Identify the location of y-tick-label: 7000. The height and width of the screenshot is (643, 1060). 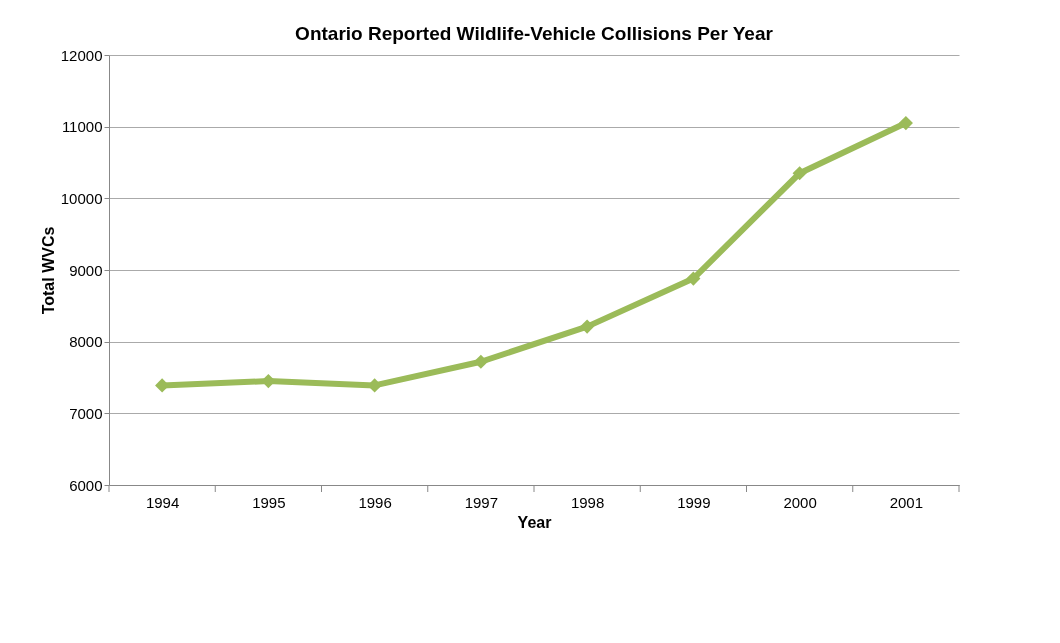
(86, 413).